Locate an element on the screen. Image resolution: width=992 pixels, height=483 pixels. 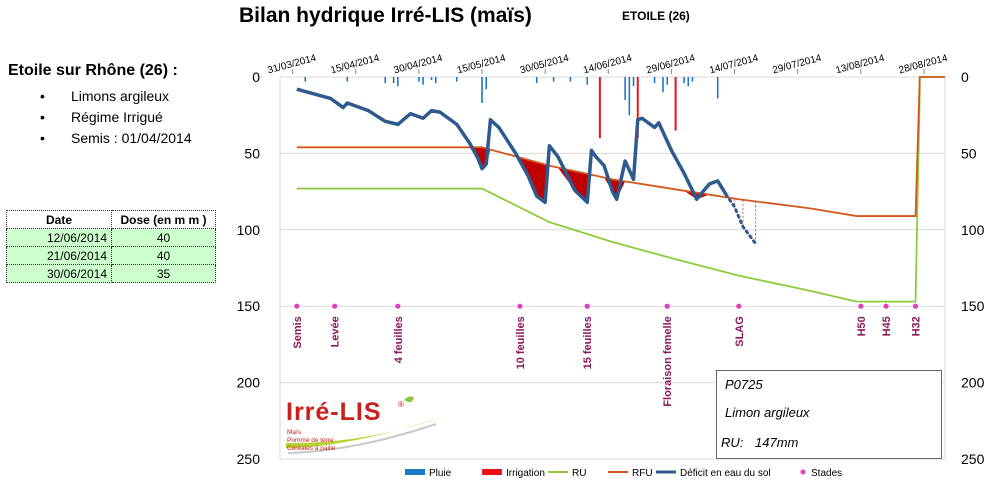
logo-crops: Maïs Pomme de terre Céréales à paille is located at coordinates (311, 441).